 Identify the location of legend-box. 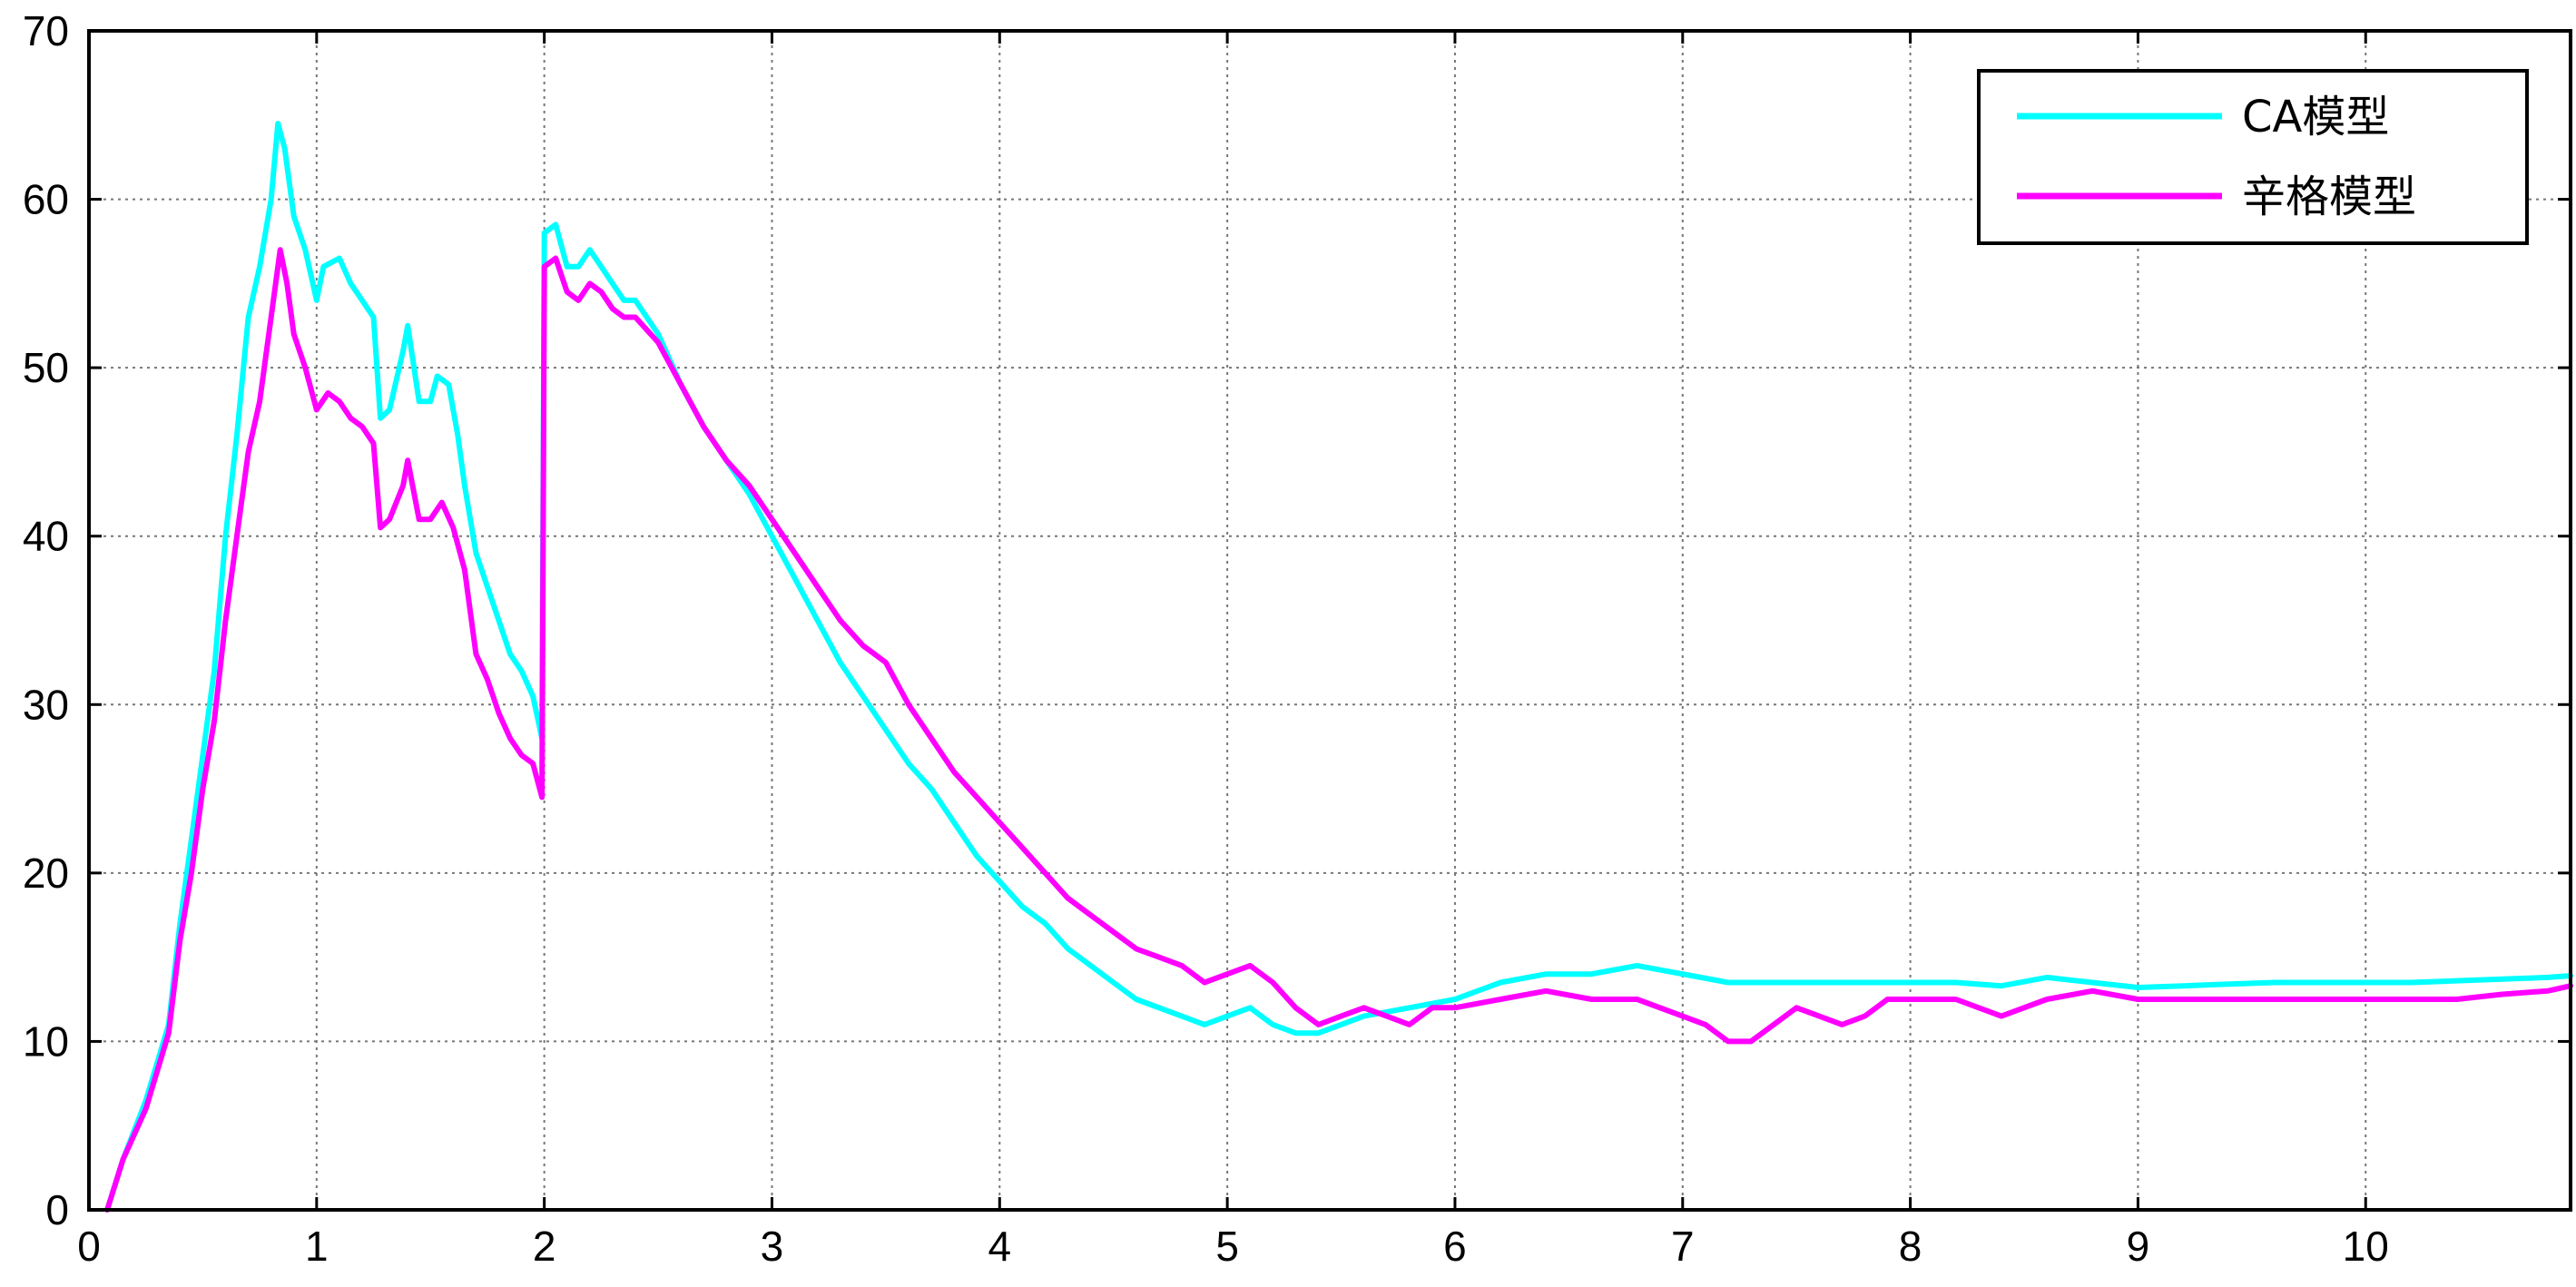
(2253, 157).